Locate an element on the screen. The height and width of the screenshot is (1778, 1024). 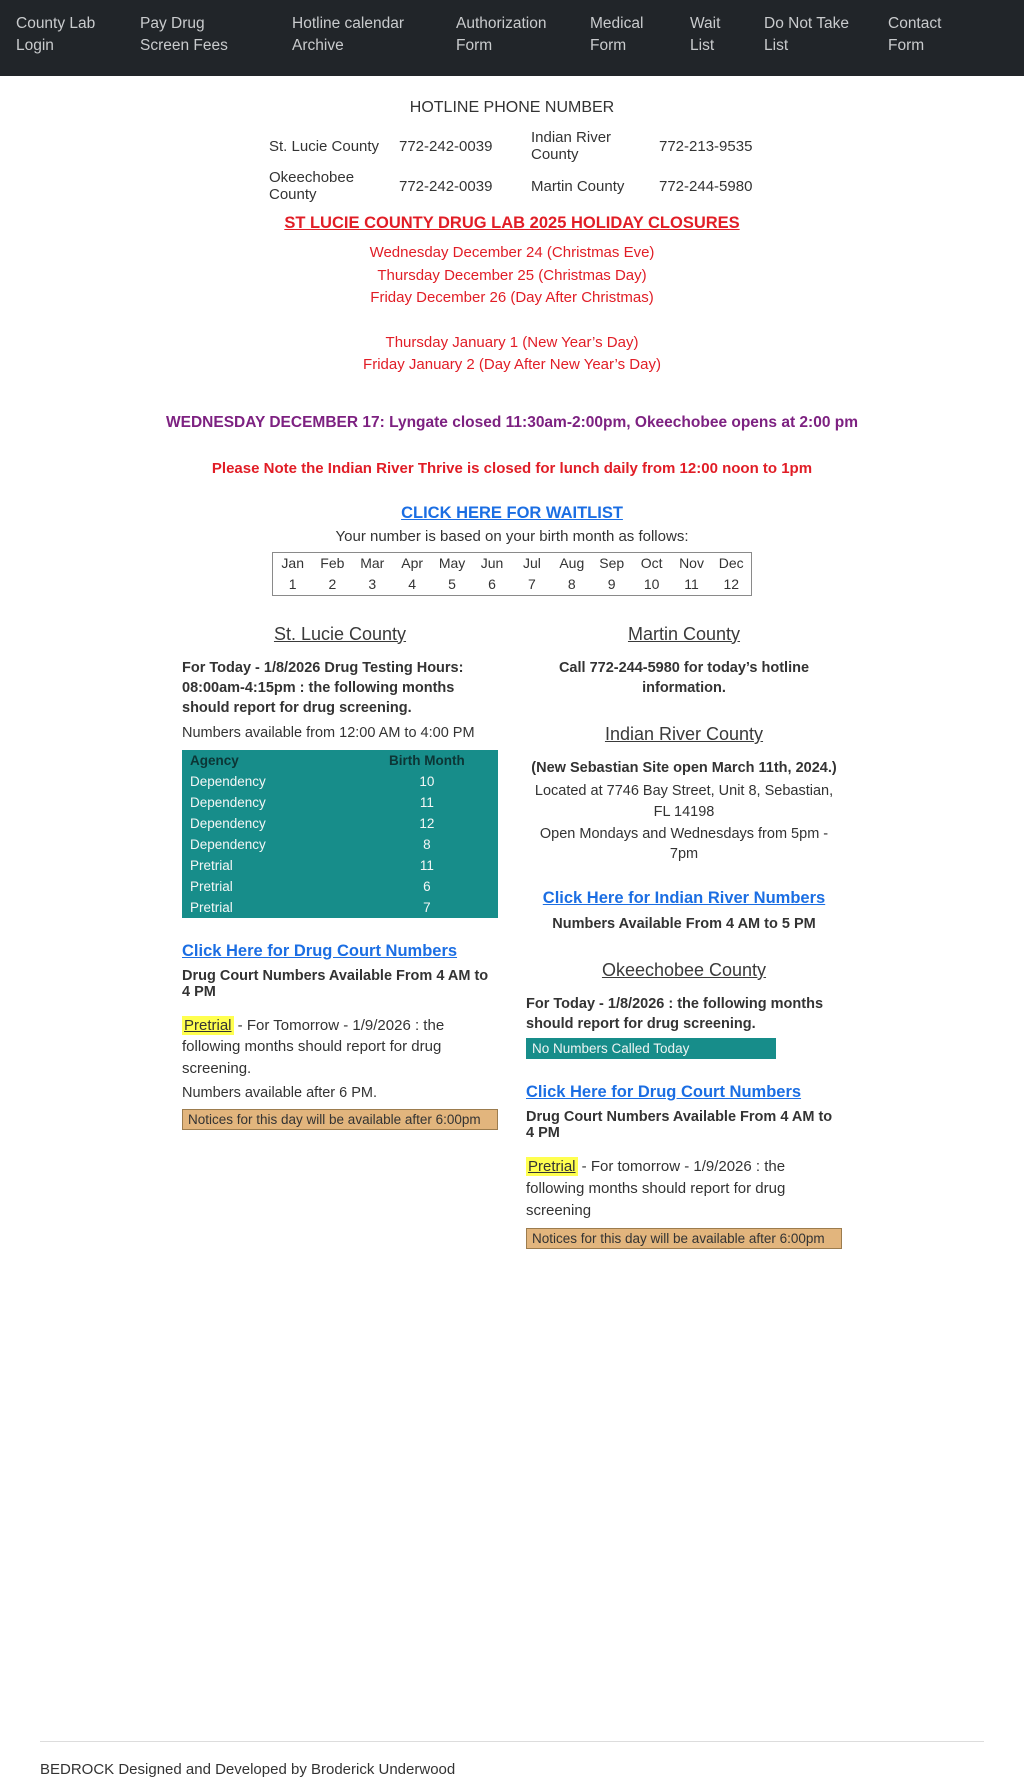
pretrial-highlight: Pretrial is located at coordinates (552, 1167).